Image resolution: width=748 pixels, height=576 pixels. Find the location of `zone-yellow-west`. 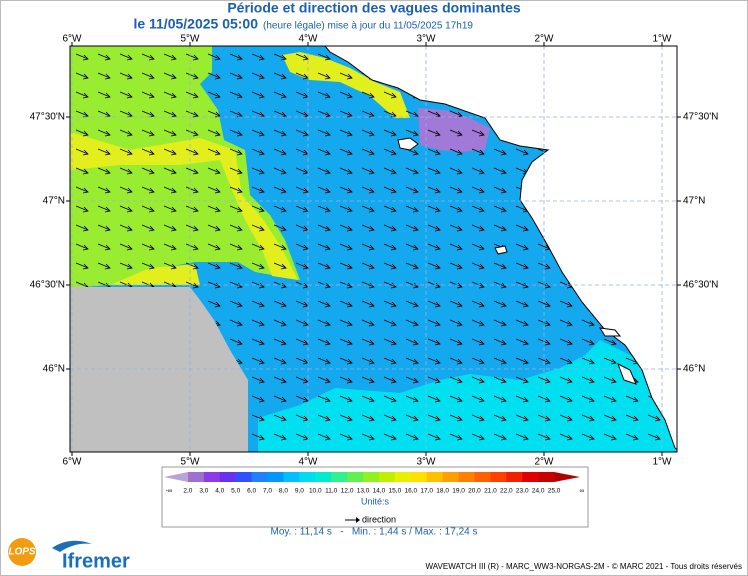

zone-yellow-west is located at coordinates (155, 274).